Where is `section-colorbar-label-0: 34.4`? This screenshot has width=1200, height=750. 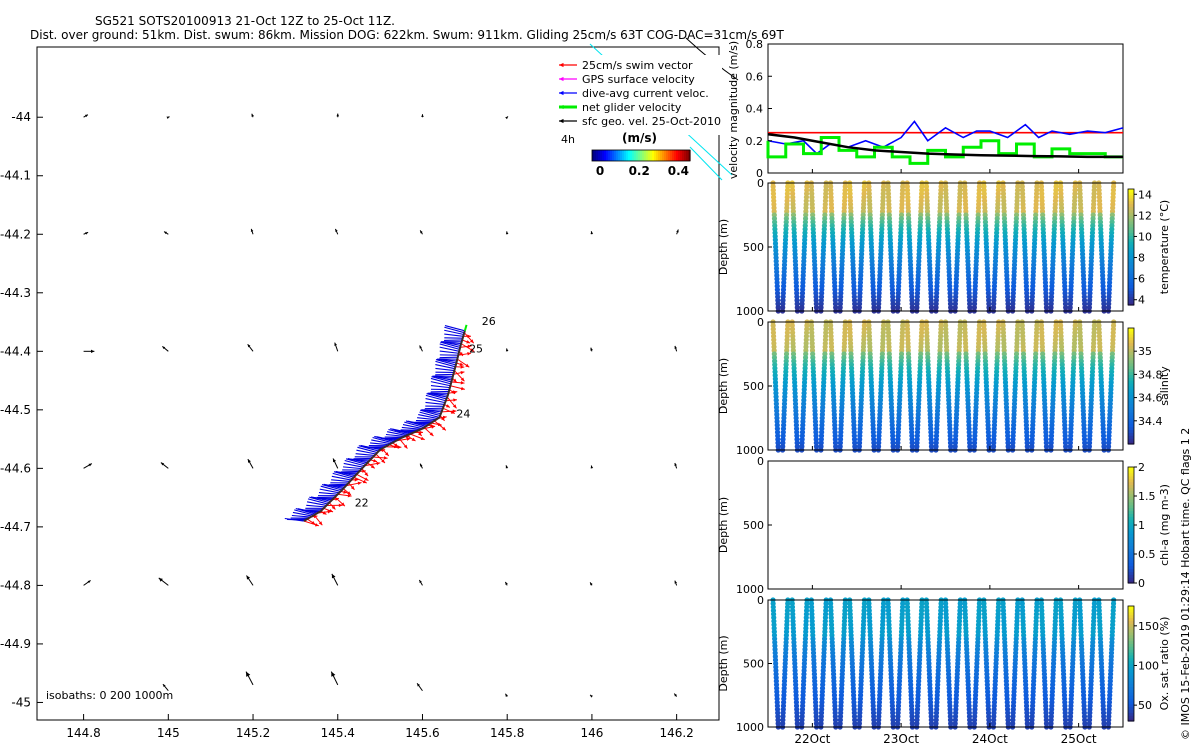 section-colorbar-label-0: 34.4 is located at coordinates (1150, 421).